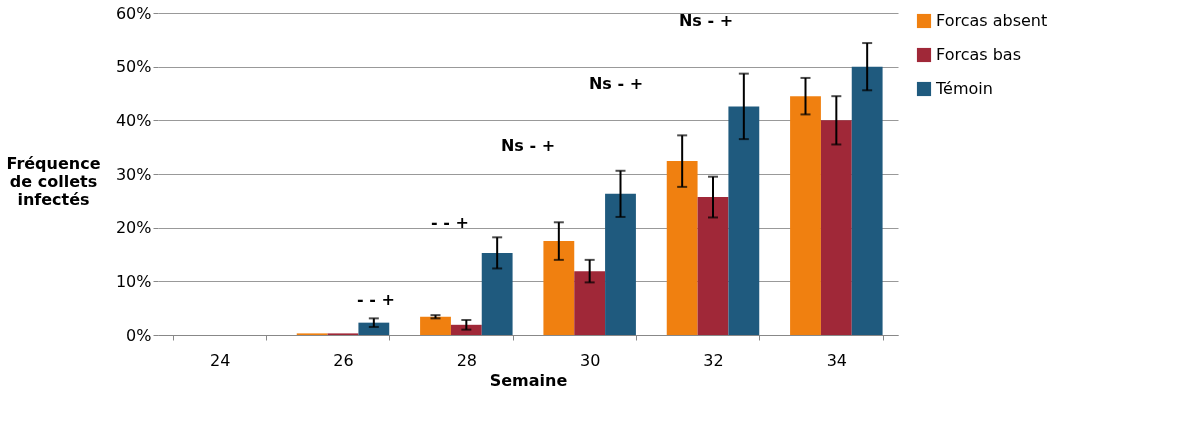  Describe the element at coordinates (133, 174) in the screenshot. I see `y-tick-label: 30%` at that location.